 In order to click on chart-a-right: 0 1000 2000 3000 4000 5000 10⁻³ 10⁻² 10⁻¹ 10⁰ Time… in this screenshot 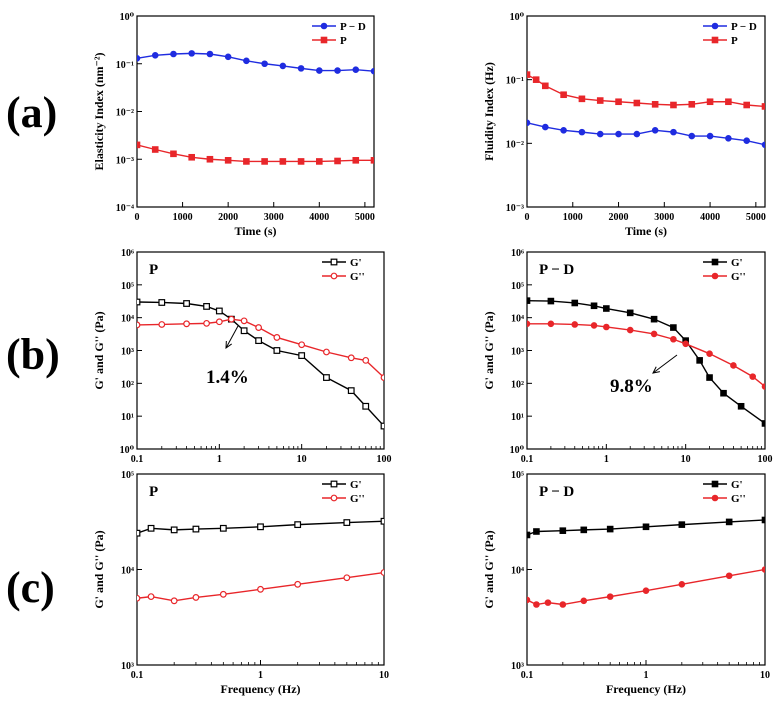, I will do `click(624, 125)`.